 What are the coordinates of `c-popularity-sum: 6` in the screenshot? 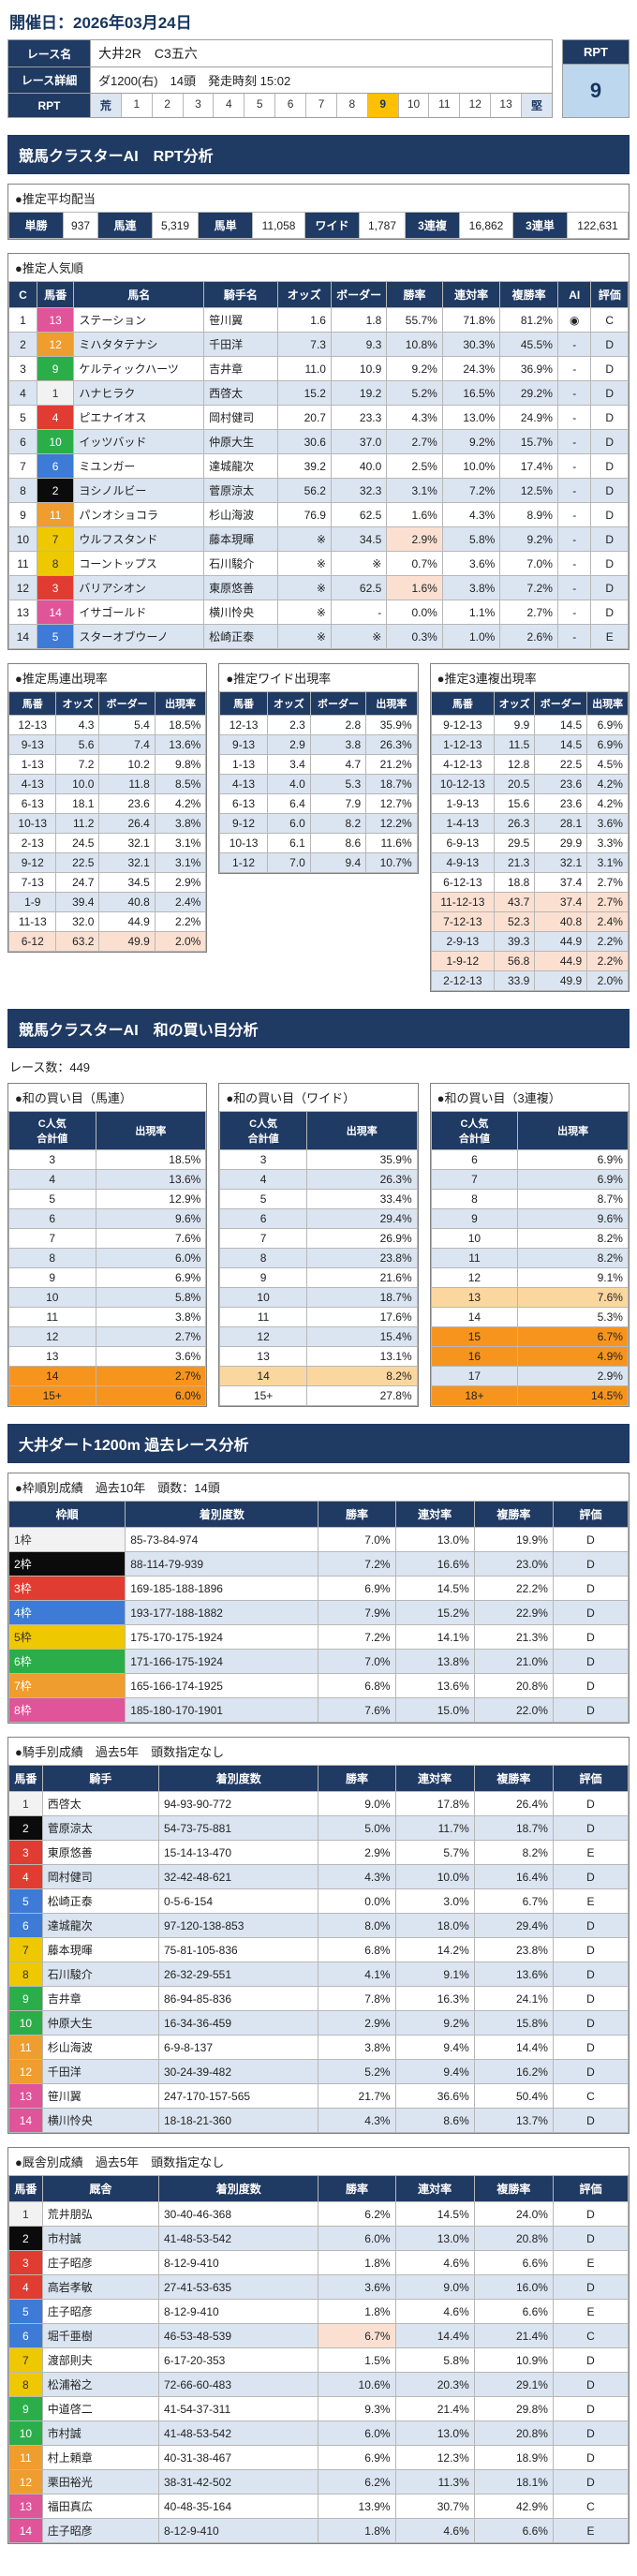 It's located at (263, 1219).